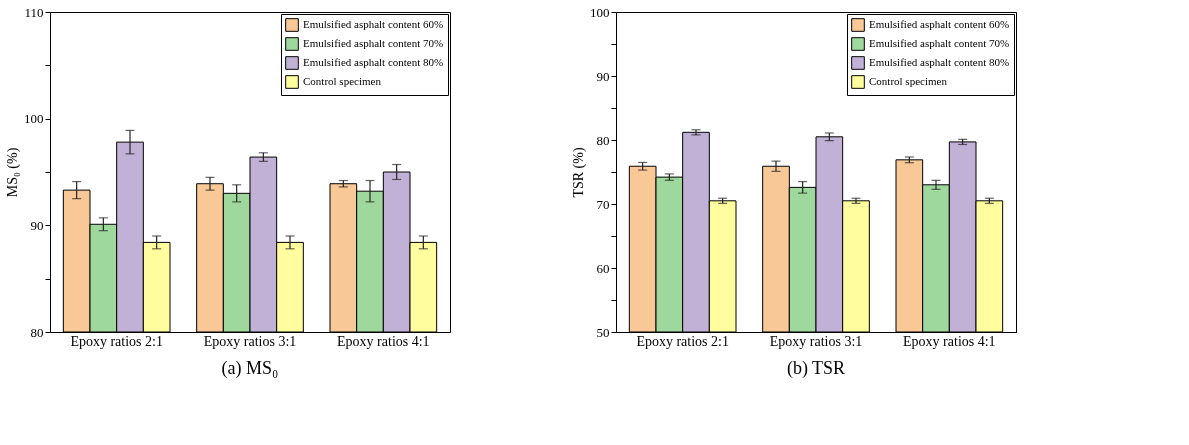 This screenshot has width=1189, height=445. What do you see at coordinates (603, 268) in the screenshot?
I see `y-tick-label: 60` at bounding box center [603, 268].